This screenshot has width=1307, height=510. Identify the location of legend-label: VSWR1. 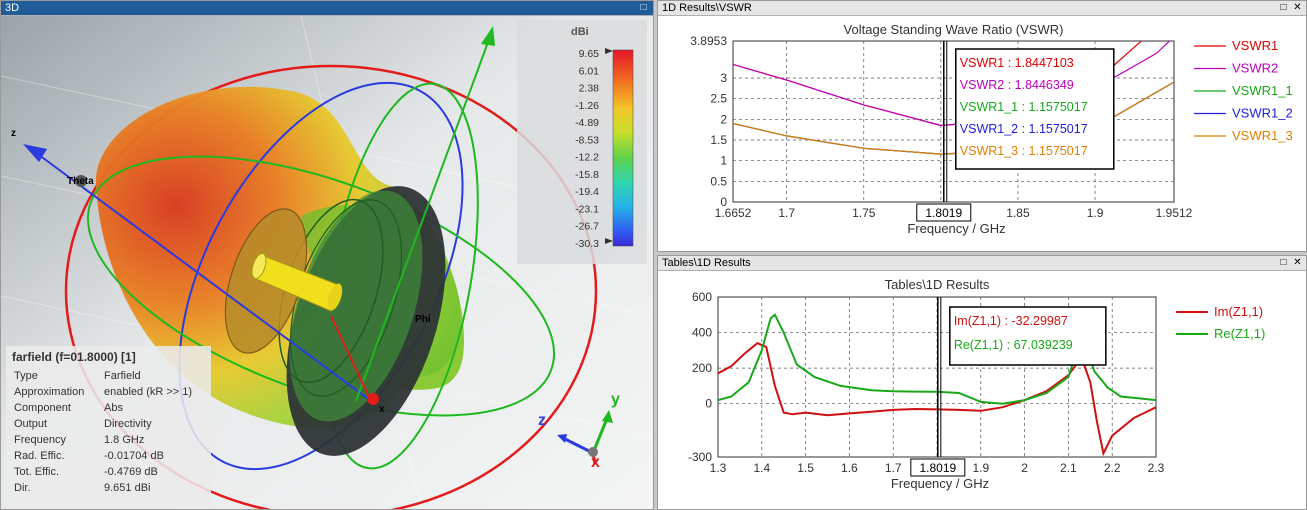
(1255, 45).